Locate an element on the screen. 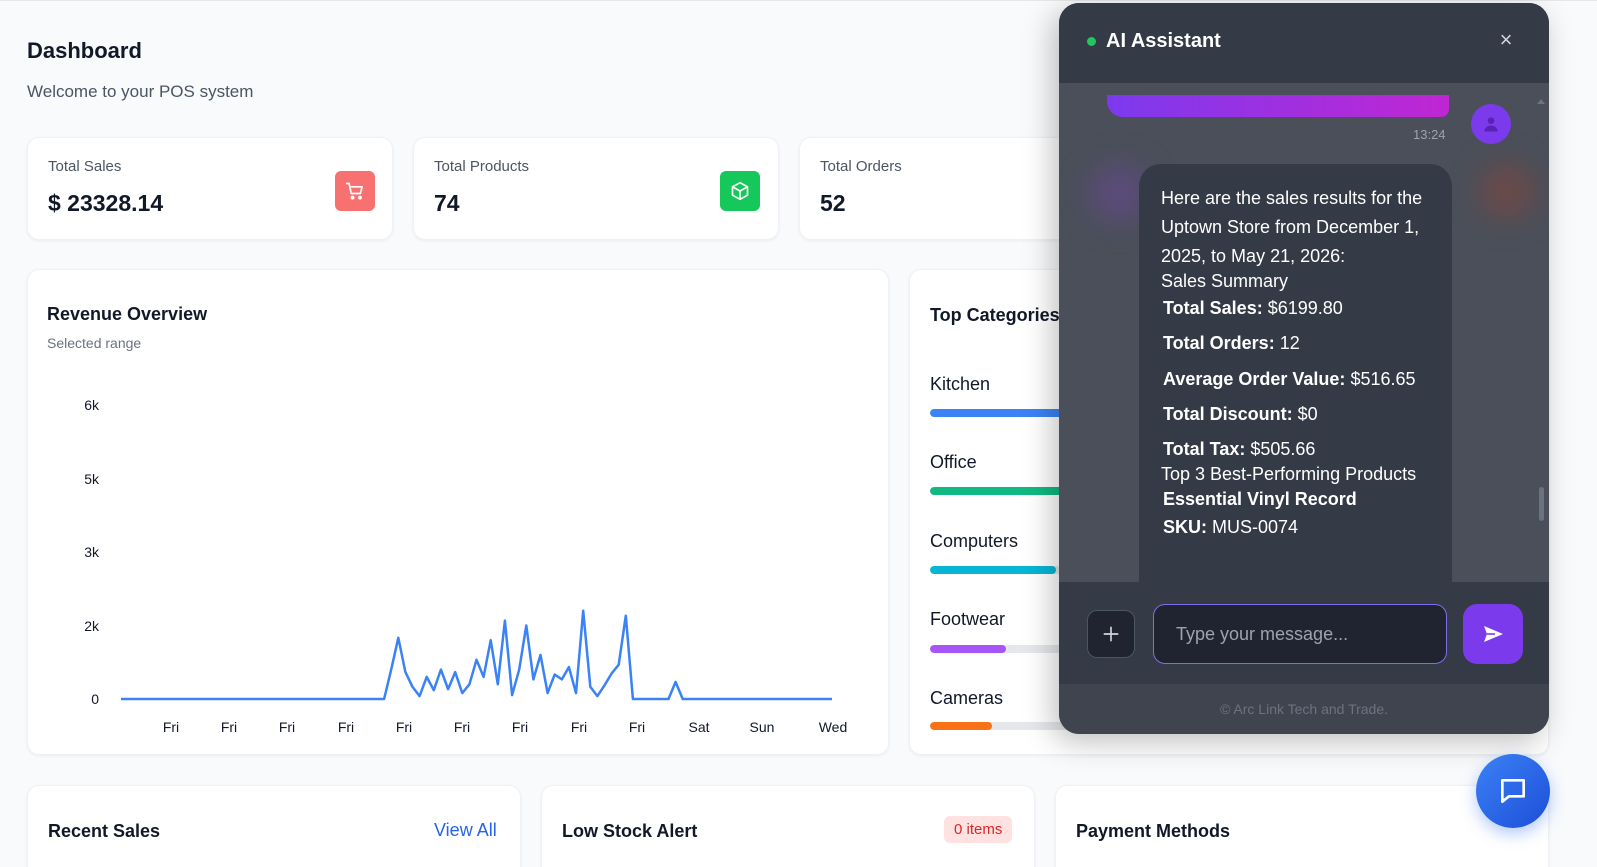 Image resolution: width=1597 pixels, height=867 pixels. x-tick-label: Sun is located at coordinates (762, 727).